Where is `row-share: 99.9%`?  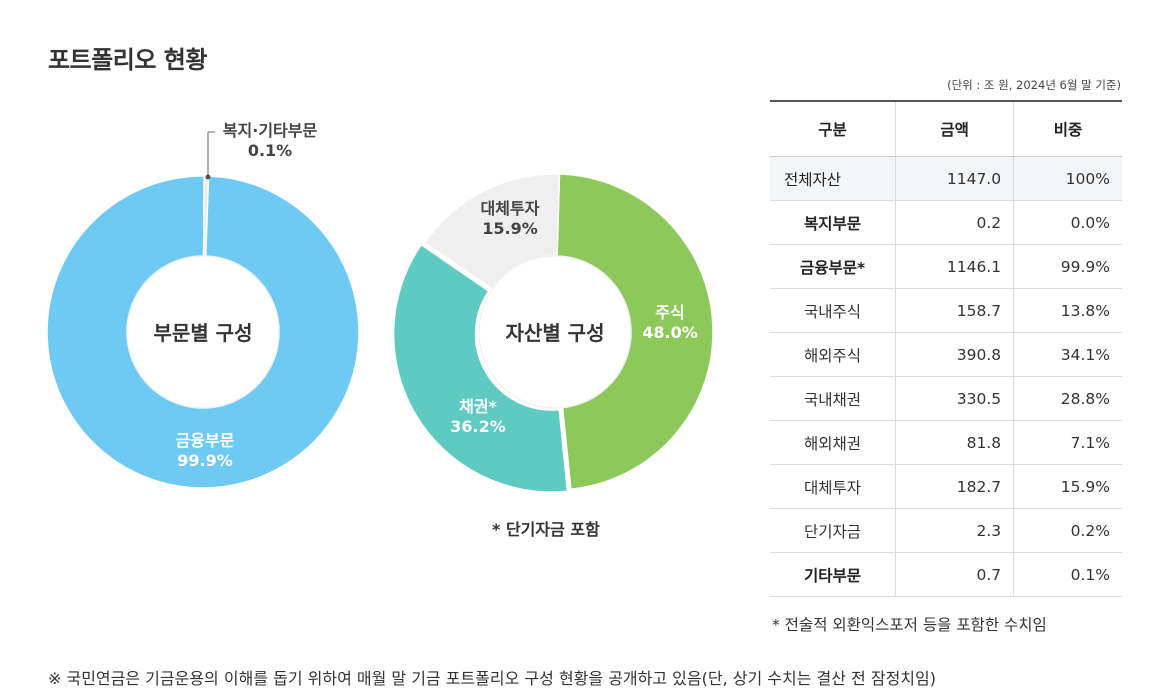
row-share: 99.9% is located at coordinates (1067, 266).